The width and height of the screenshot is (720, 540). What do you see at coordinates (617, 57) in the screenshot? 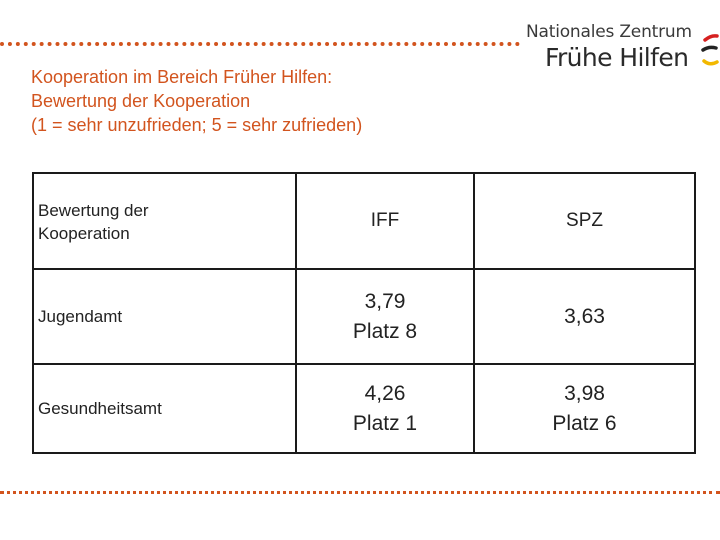
I see `logo-text-line2: Frühe Hilfen` at bounding box center [617, 57].